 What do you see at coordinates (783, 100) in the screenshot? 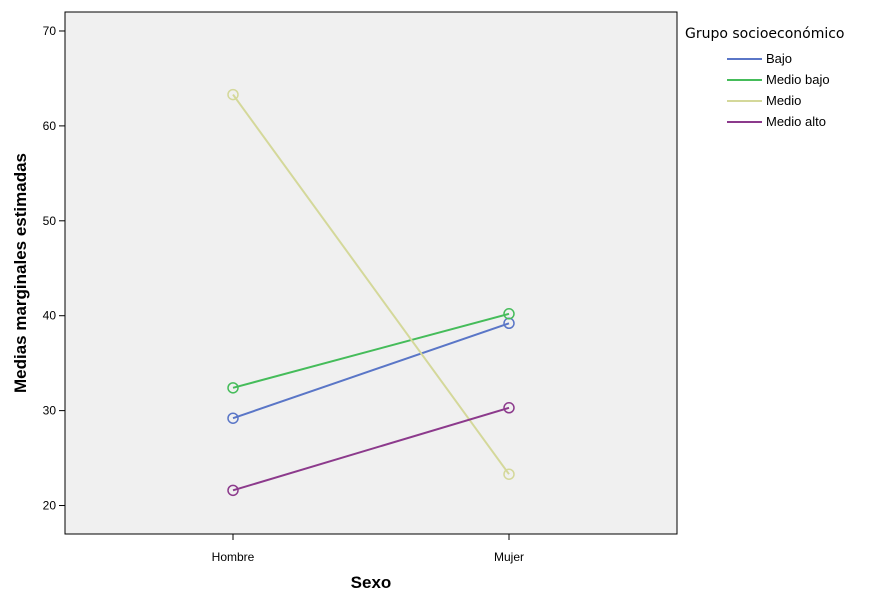
I see `legend-label-medio: Medio` at bounding box center [783, 100].